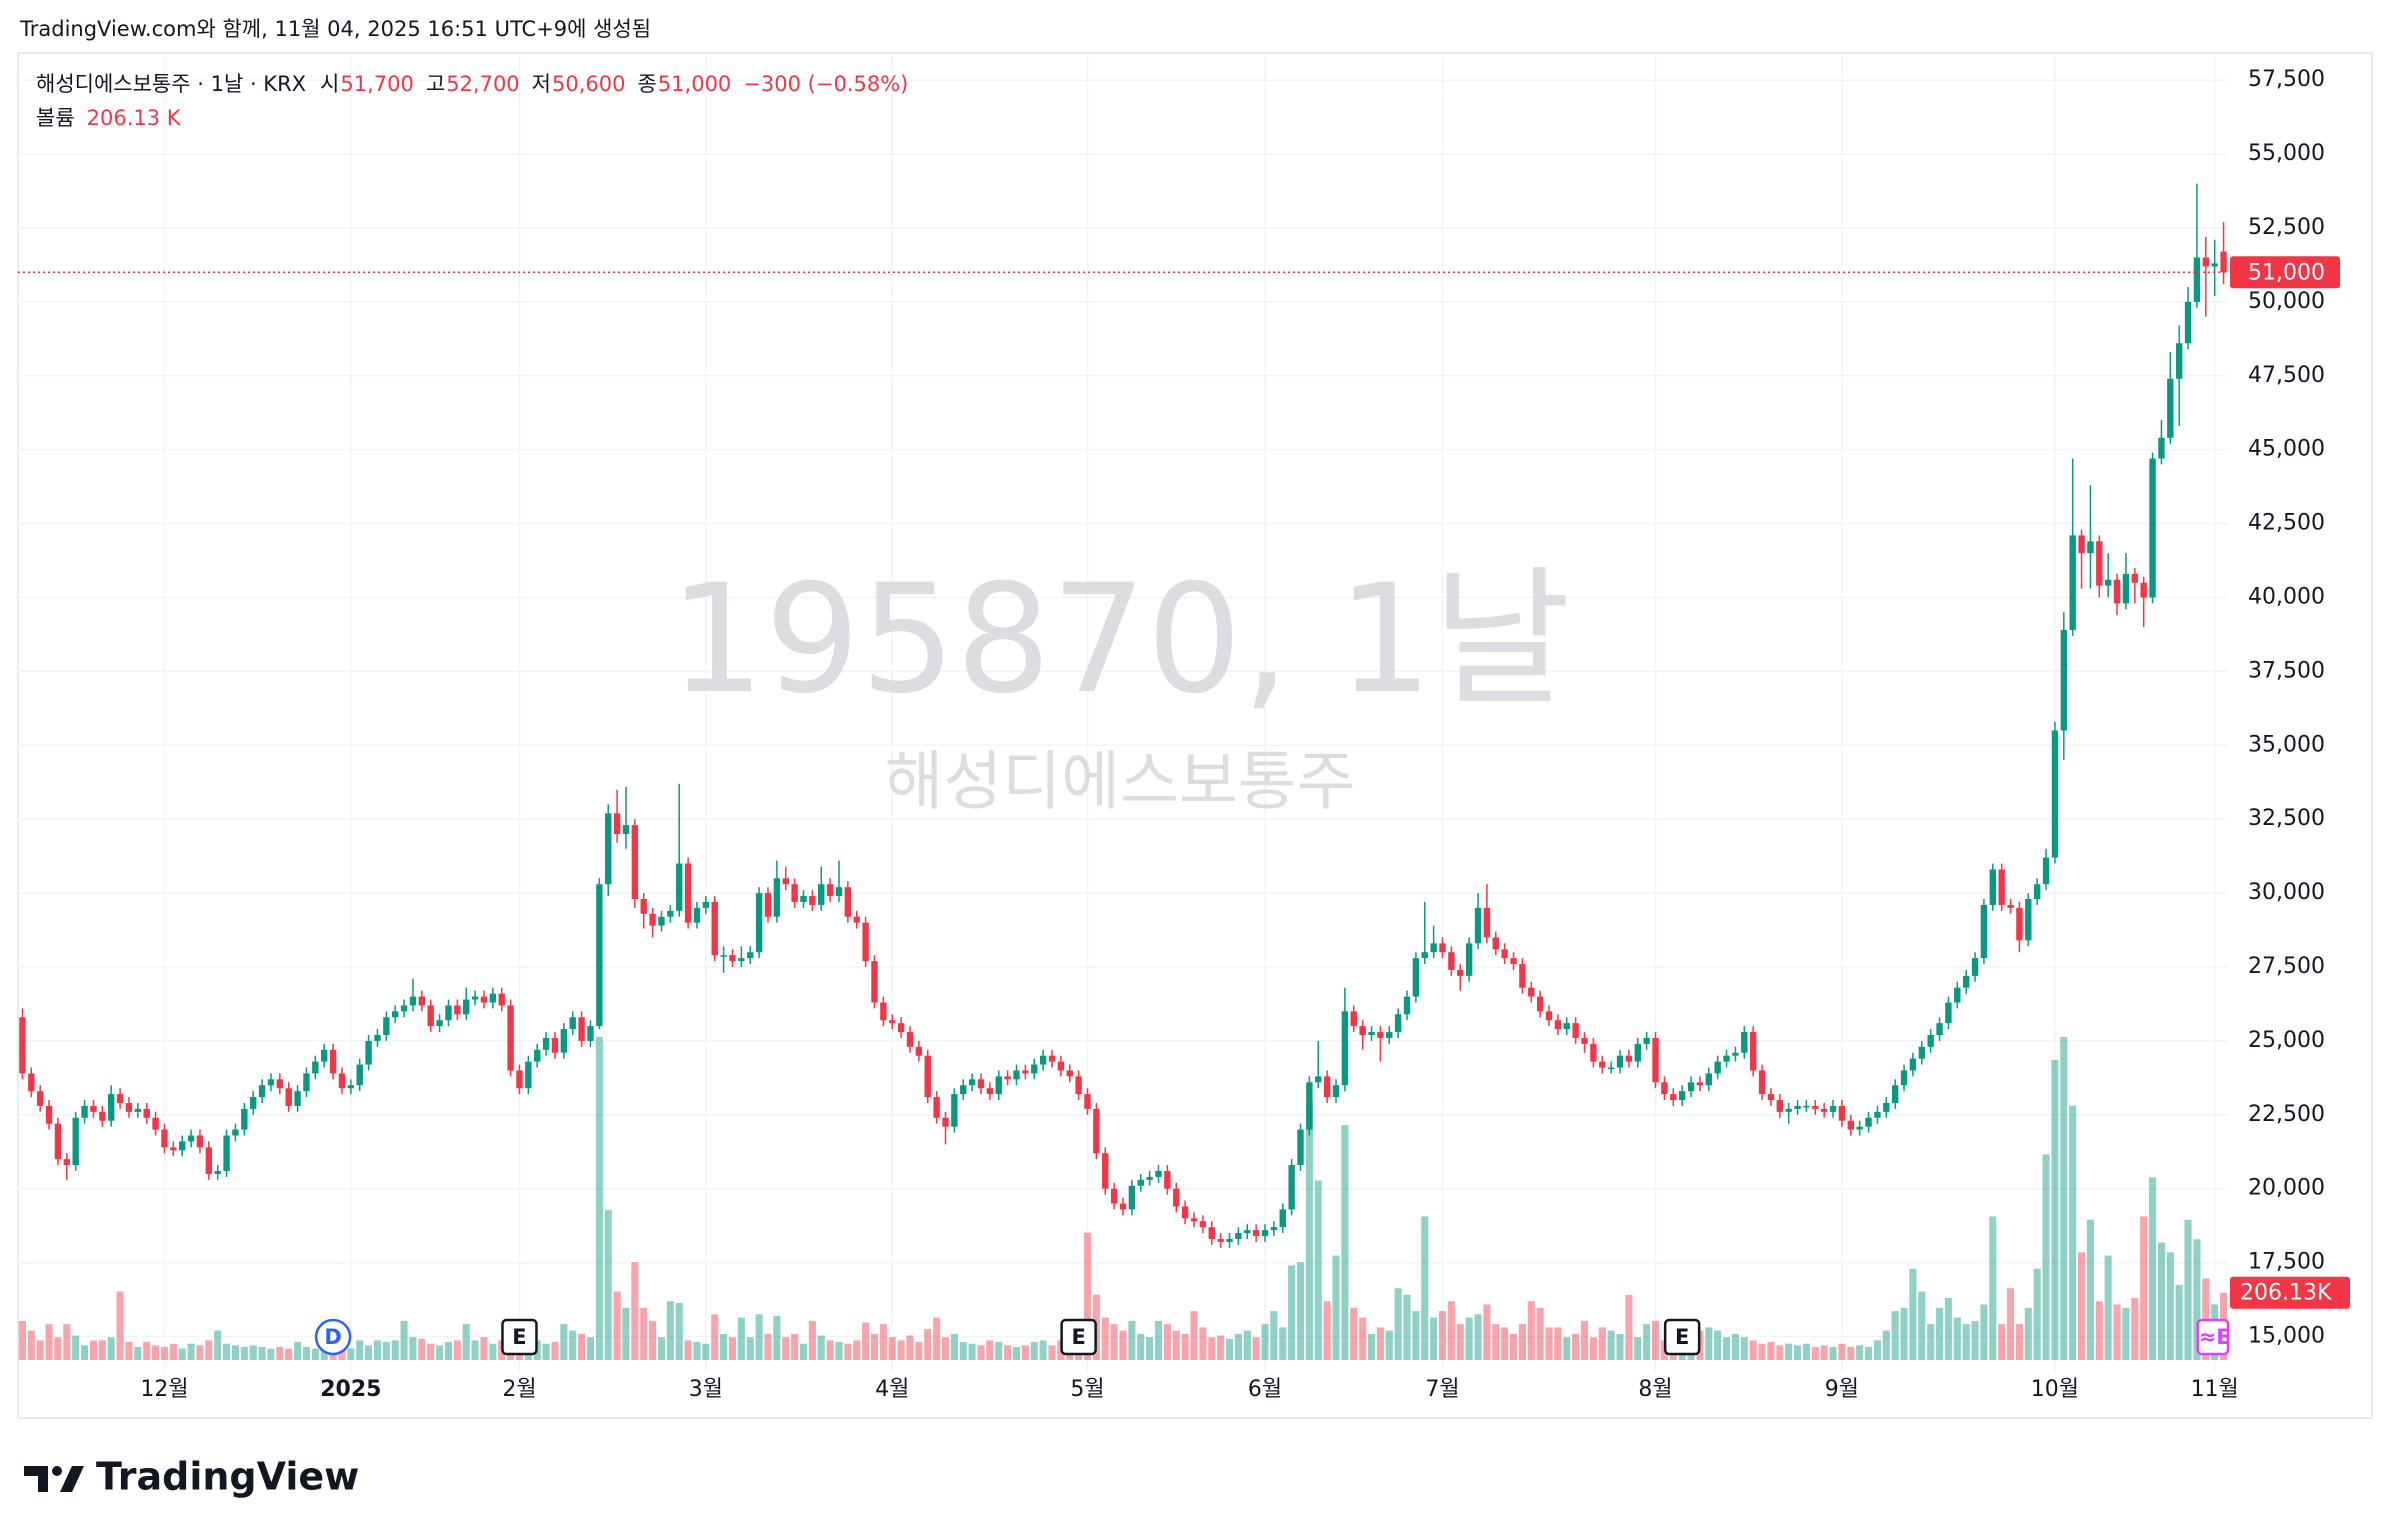 This screenshot has width=2390, height=1538. Describe the element at coordinates (350, 1389) in the screenshot. I see `x-tick-label: 2025` at that location.